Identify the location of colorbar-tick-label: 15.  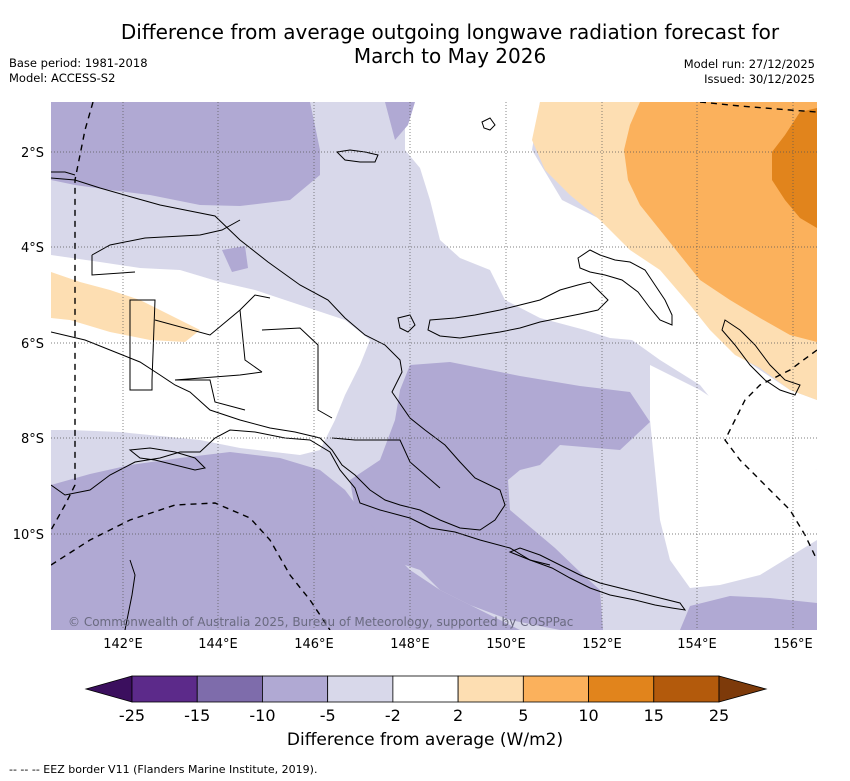
(654, 715).